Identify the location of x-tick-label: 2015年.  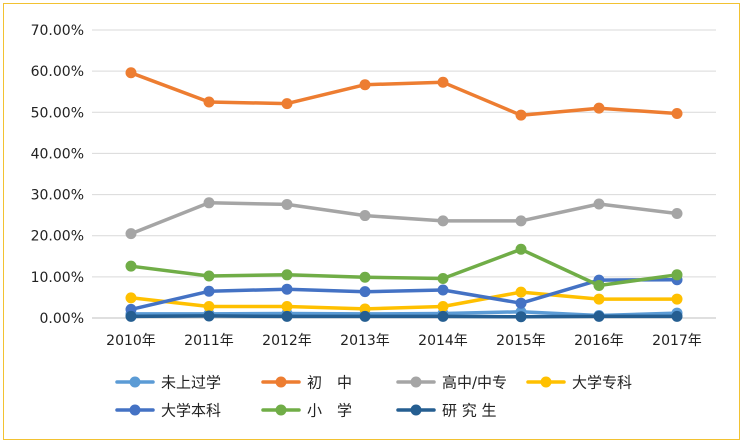
(521, 341).